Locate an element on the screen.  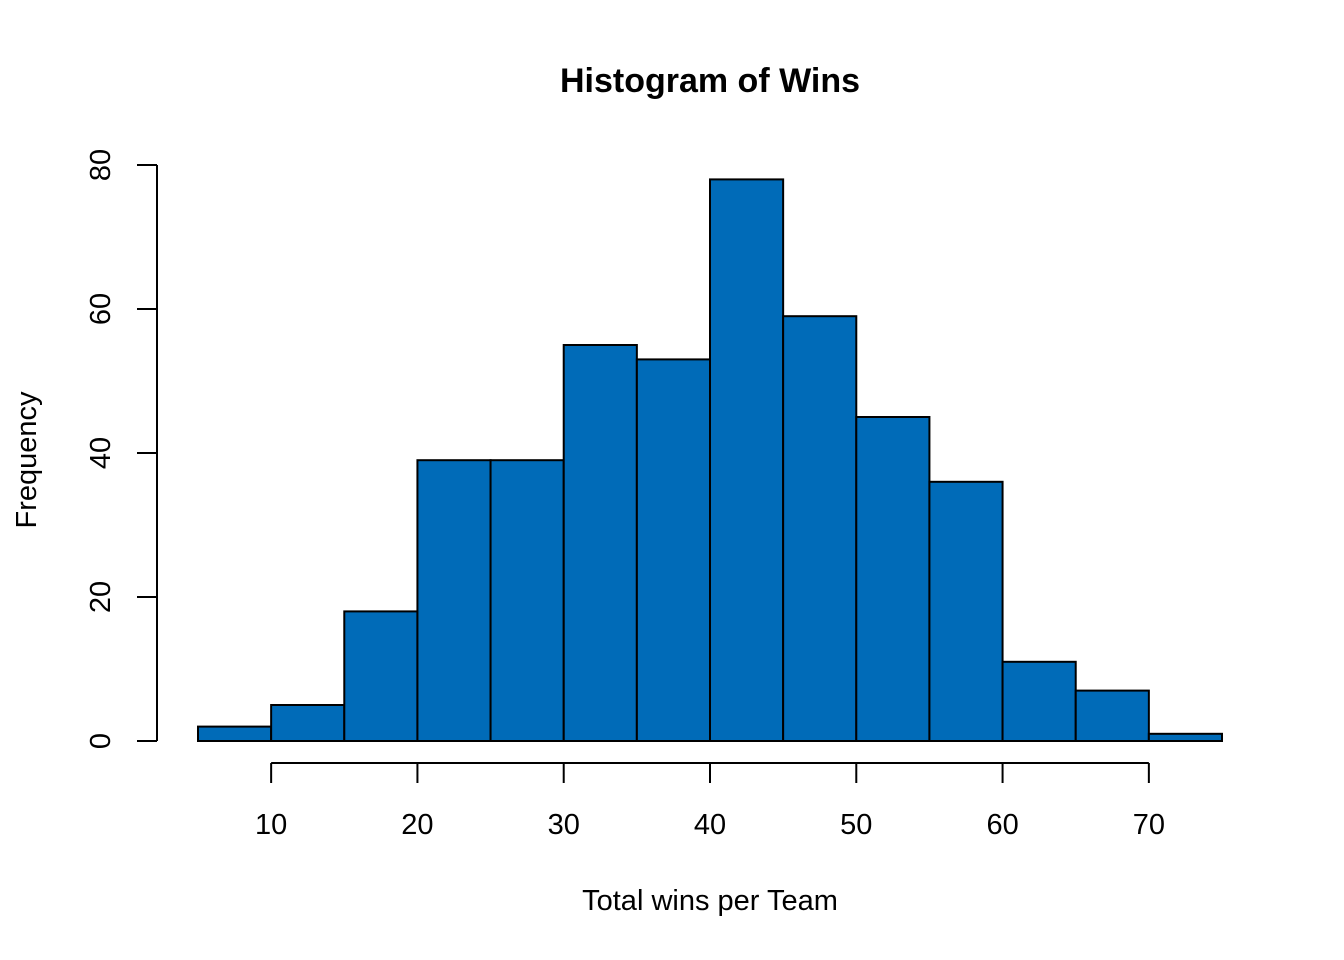
y-axis-label: Frequency is located at coordinates (27, 460).